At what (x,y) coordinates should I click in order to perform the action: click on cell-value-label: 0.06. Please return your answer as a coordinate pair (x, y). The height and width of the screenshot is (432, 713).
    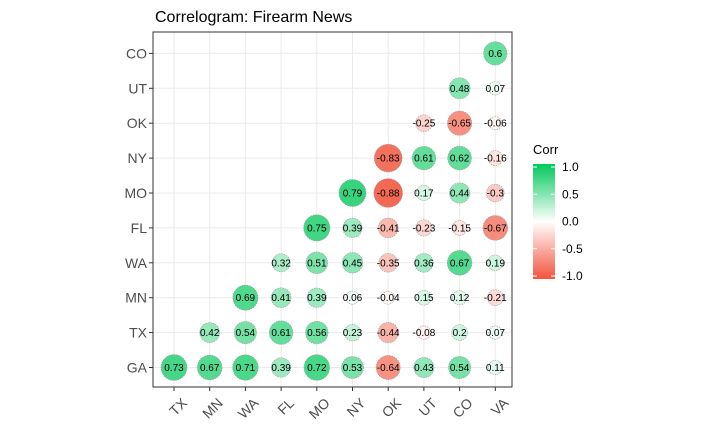
    Looking at the image, I should click on (353, 298).